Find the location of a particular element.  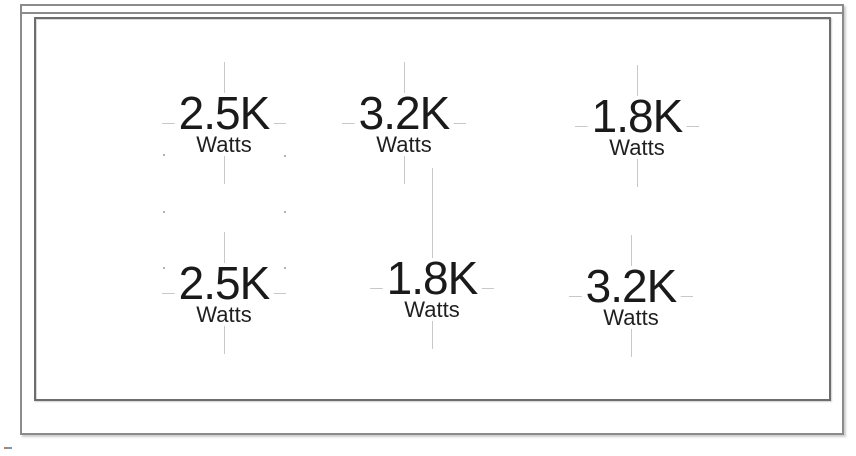

burner-top-center: 3.2K Watts is located at coordinates (404, 123).